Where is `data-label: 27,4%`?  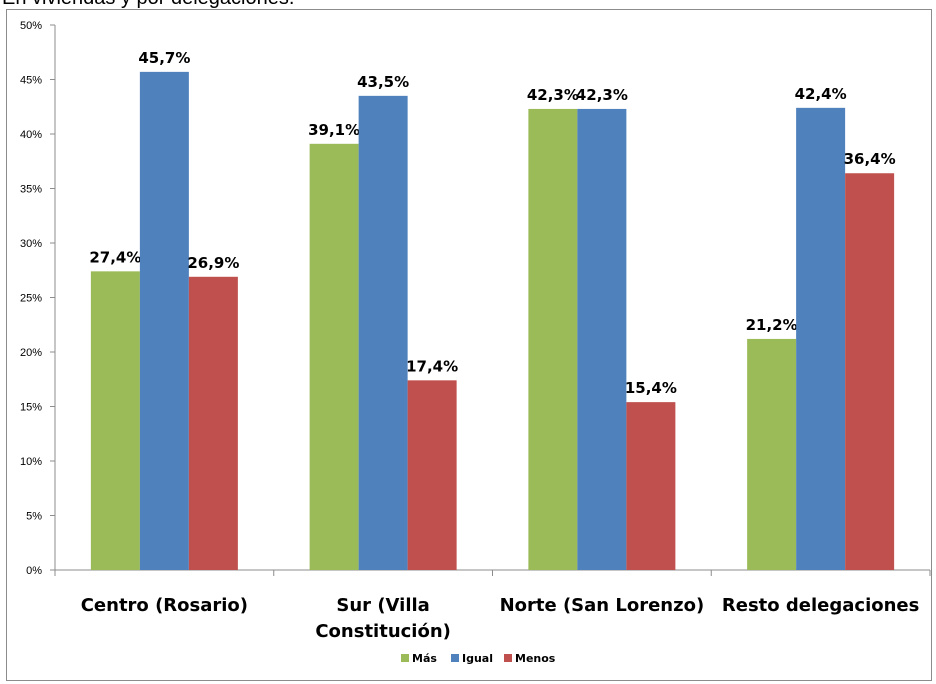 data-label: 27,4% is located at coordinates (115, 257).